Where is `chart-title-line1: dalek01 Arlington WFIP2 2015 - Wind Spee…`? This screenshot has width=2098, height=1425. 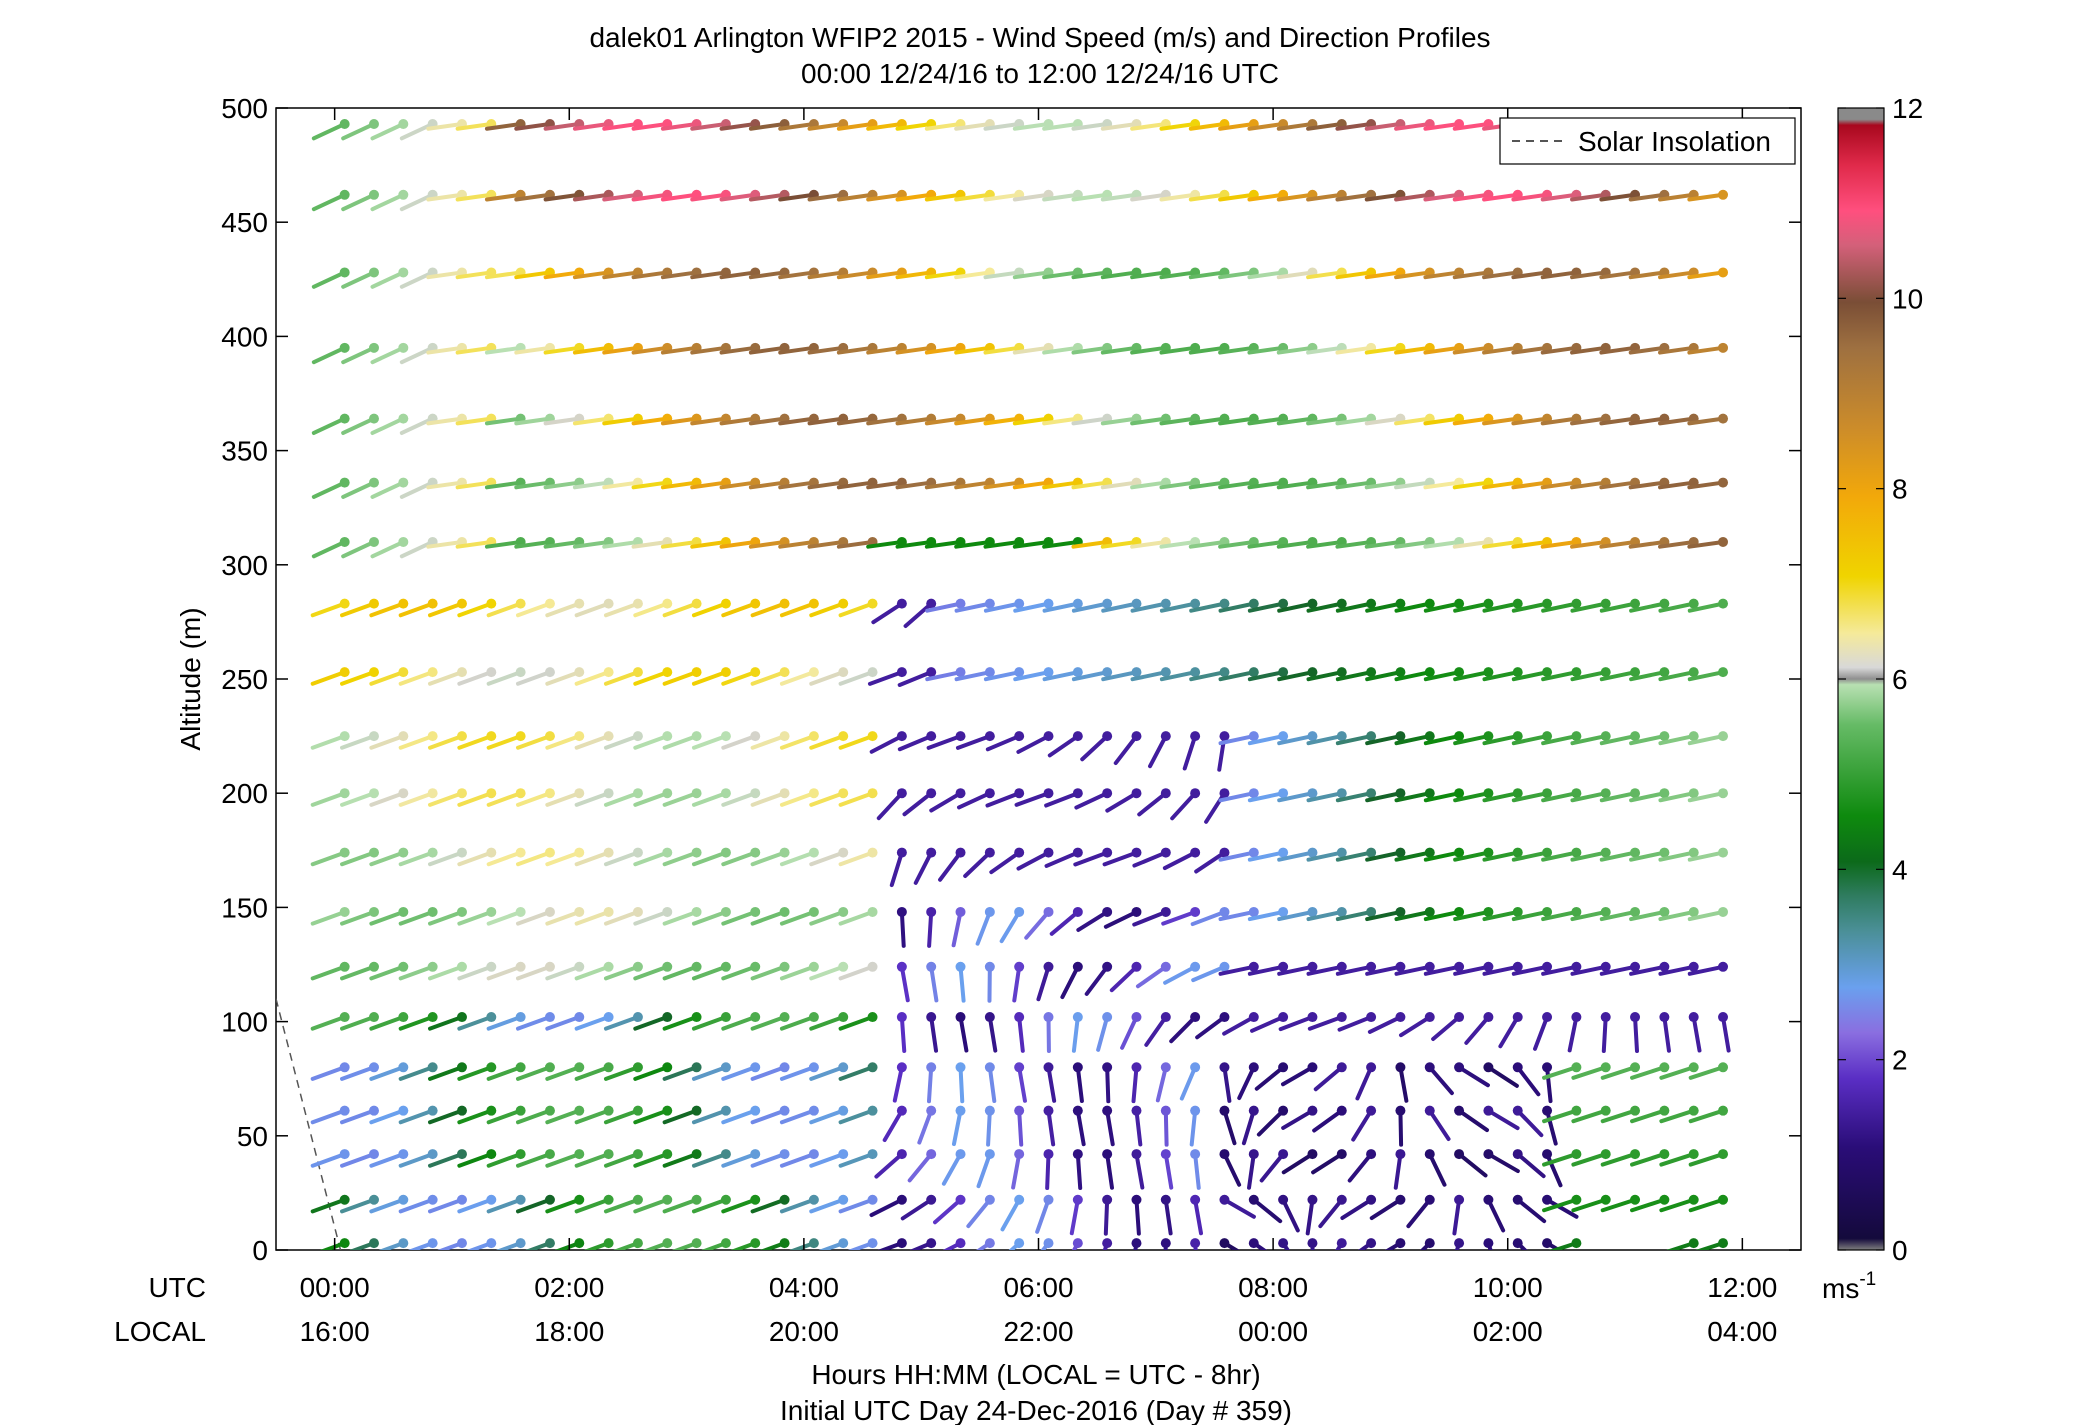 chart-title-line1: dalek01 Arlington WFIP2 2015 - Wind Spee… is located at coordinates (1039, 37).